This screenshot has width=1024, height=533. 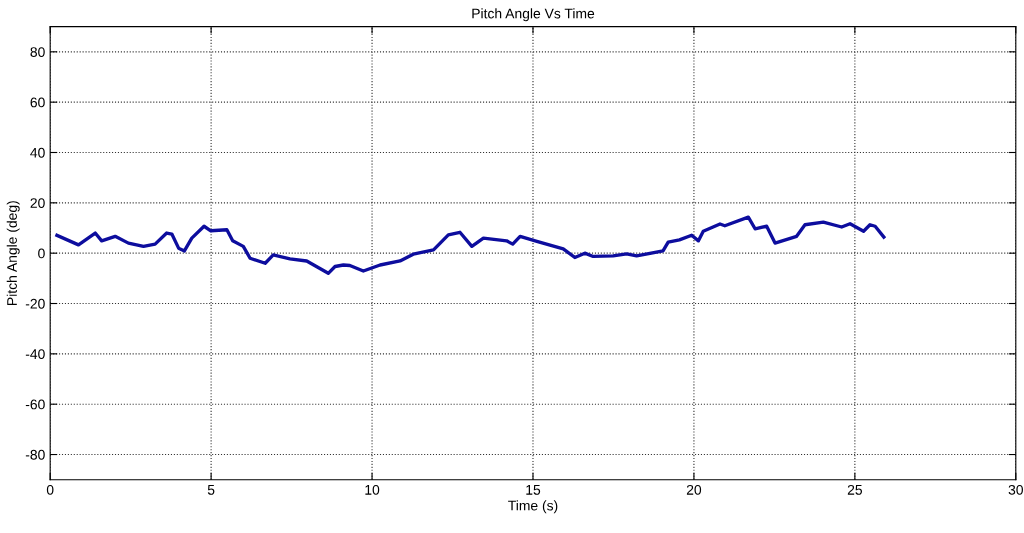 I want to click on line-series, so click(x=470, y=245).